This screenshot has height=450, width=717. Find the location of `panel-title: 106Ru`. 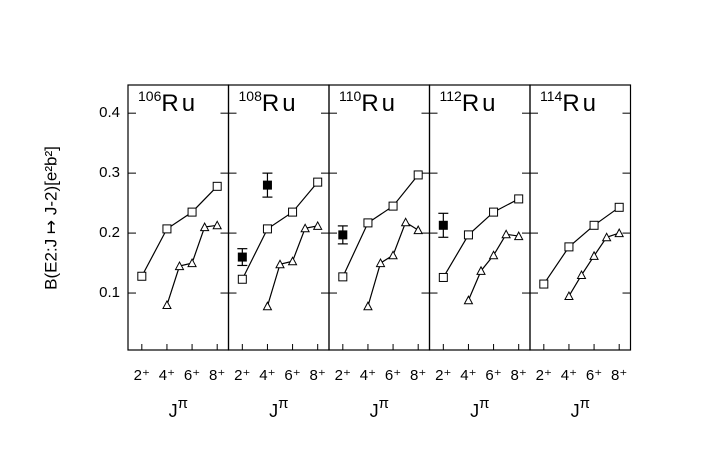

panel-title: 106Ru is located at coordinates (168, 103).